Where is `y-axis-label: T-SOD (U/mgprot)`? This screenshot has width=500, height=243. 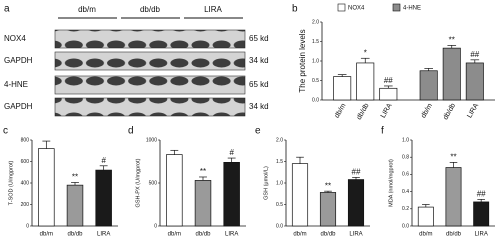 y-axis-label: T-SOD (U/mgprot) is located at coordinates (11, 183).